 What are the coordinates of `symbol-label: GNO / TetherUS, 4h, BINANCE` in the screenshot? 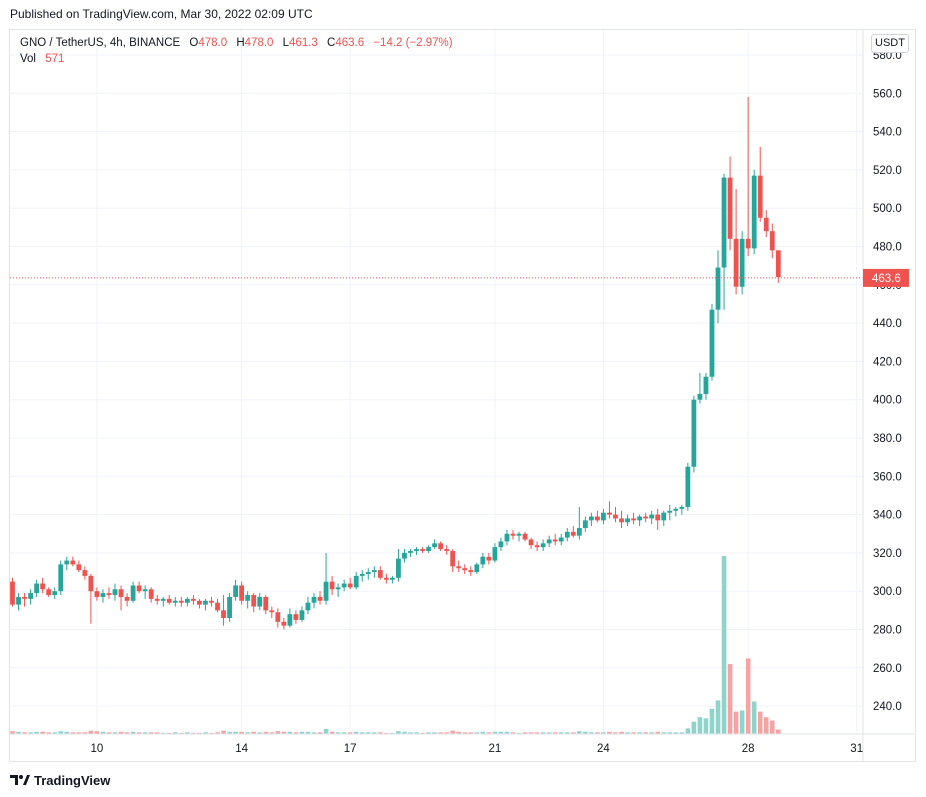 It's located at (100, 43).